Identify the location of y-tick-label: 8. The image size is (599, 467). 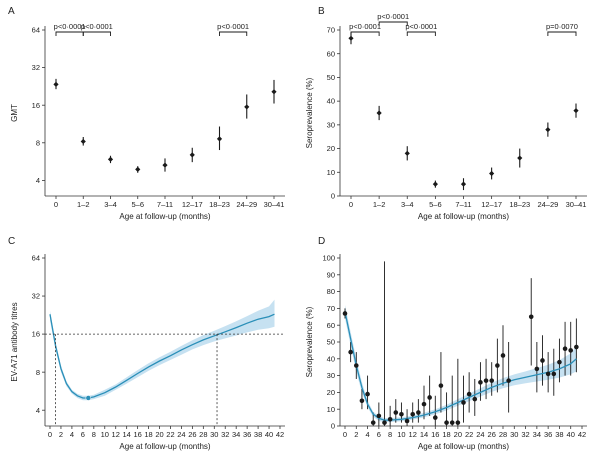
(38, 372).